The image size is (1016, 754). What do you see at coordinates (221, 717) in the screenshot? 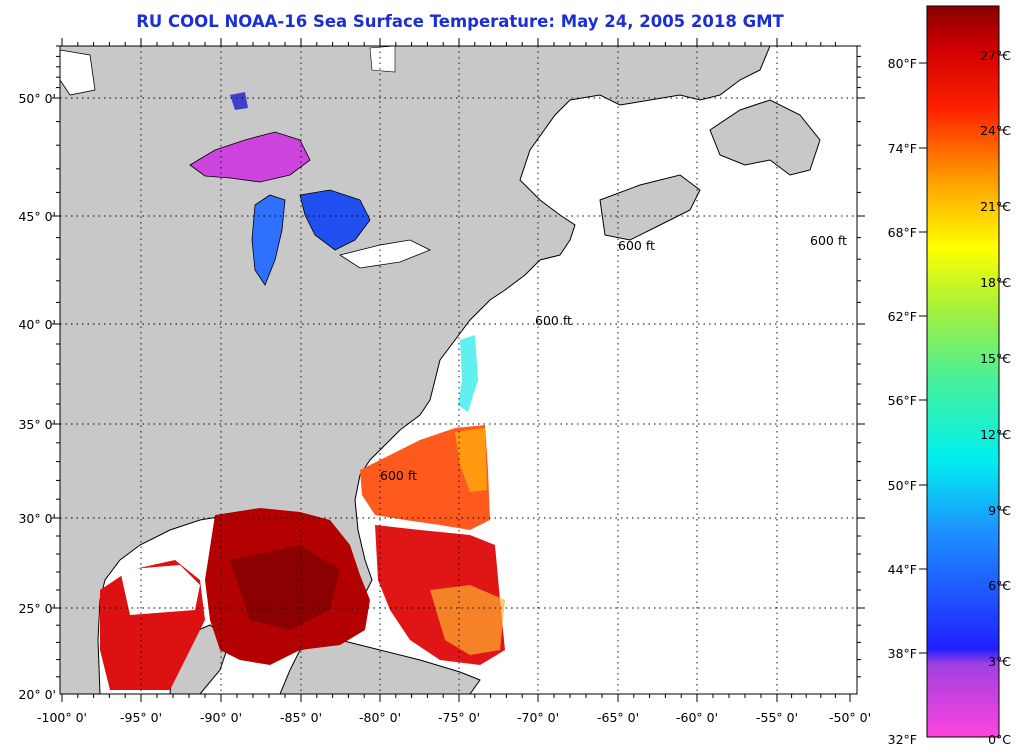
I see `lon-label: -90° 0'` at bounding box center [221, 717].